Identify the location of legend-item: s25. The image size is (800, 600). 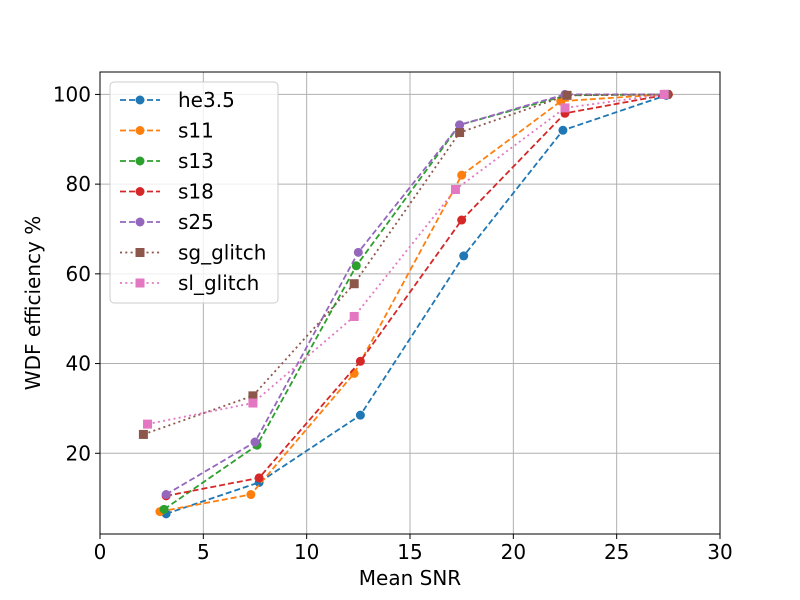
(167, 222).